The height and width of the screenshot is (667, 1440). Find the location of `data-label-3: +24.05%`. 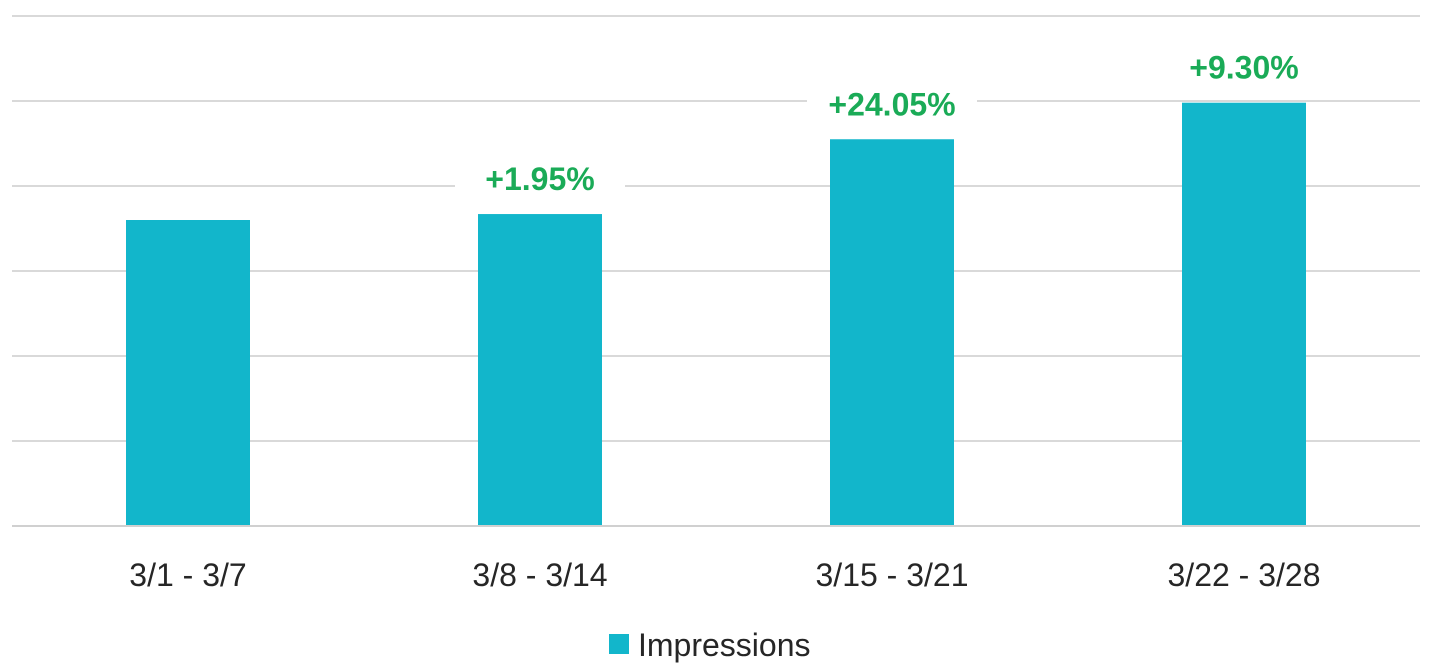

data-label-3: +24.05% is located at coordinates (891, 104).